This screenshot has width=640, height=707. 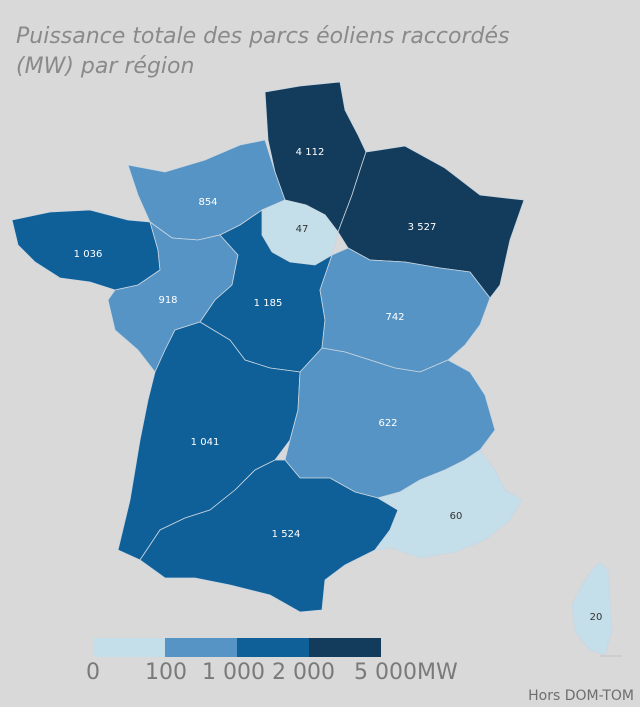 What do you see at coordinates (592, 608) in the screenshot?
I see `region-corse` at bounding box center [592, 608].